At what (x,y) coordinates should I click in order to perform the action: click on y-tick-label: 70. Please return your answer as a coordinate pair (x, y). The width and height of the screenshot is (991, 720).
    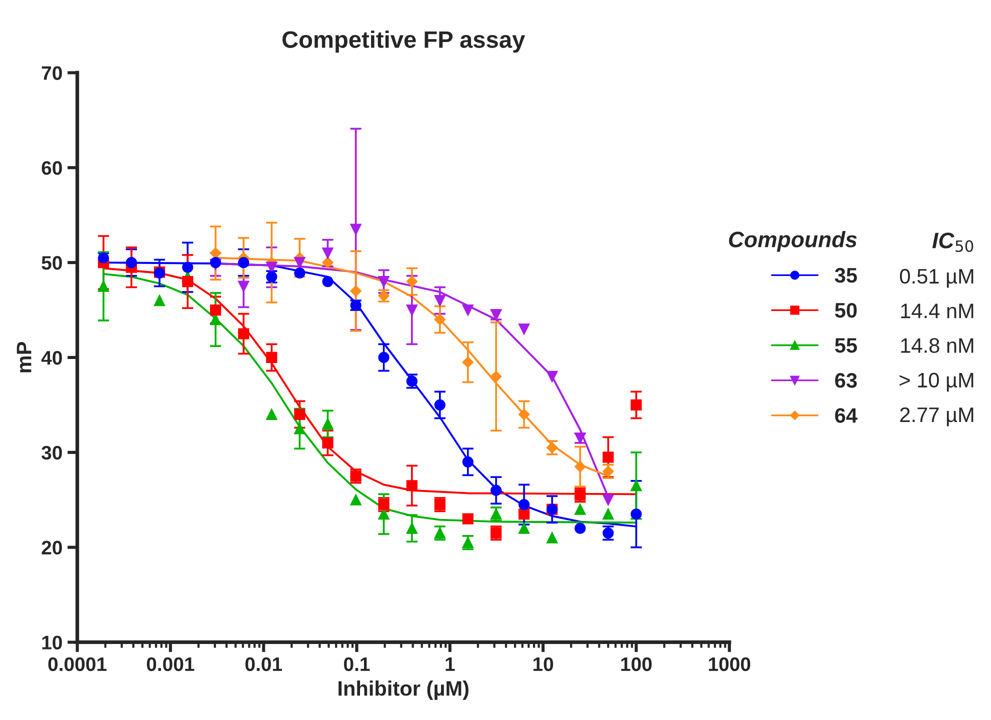
    Looking at the image, I should click on (52, 73).